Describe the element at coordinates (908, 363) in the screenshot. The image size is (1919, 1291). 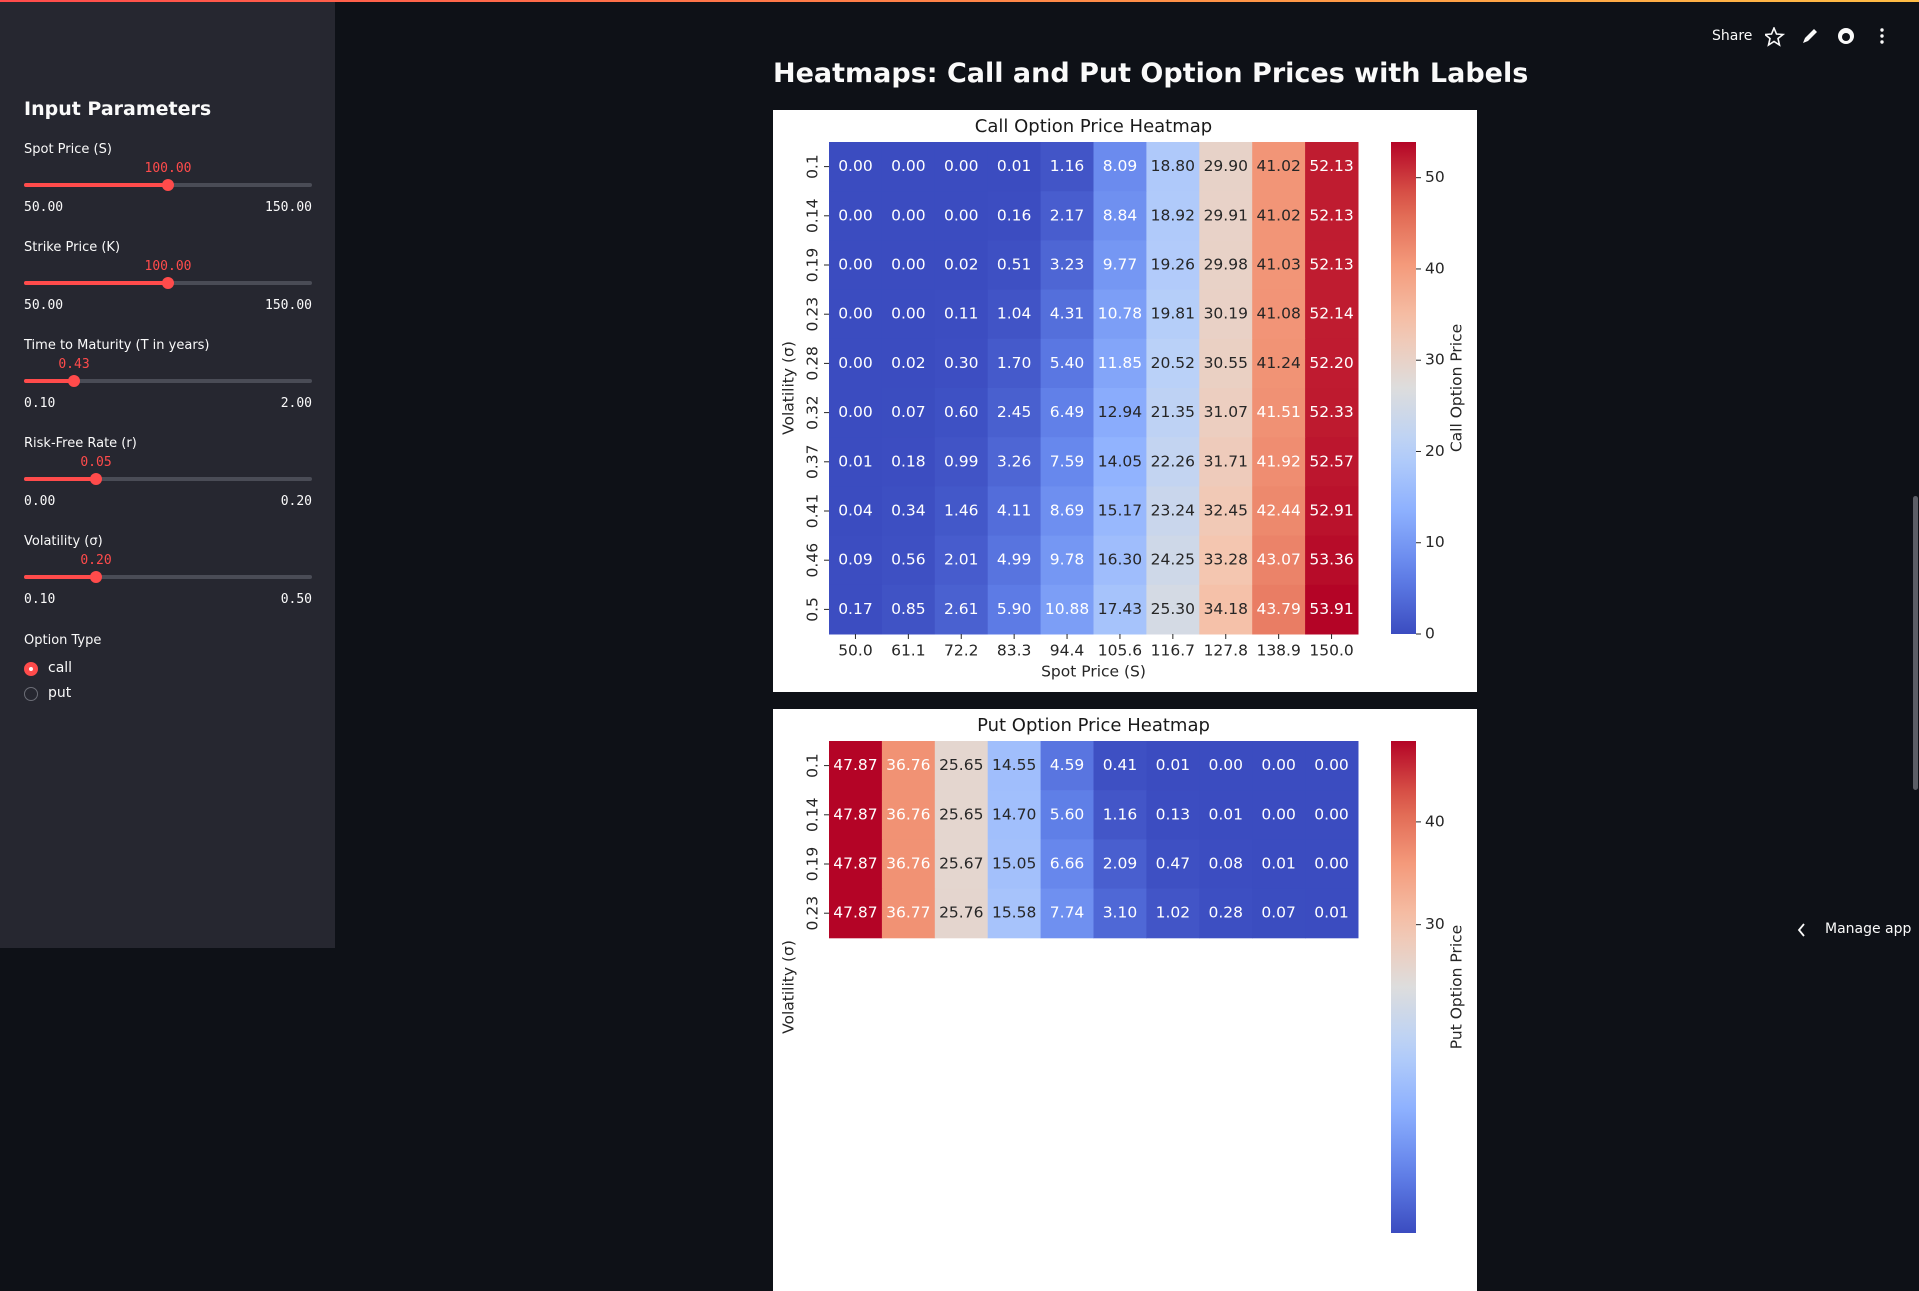
I see `cell-label: 0.02` at that location.